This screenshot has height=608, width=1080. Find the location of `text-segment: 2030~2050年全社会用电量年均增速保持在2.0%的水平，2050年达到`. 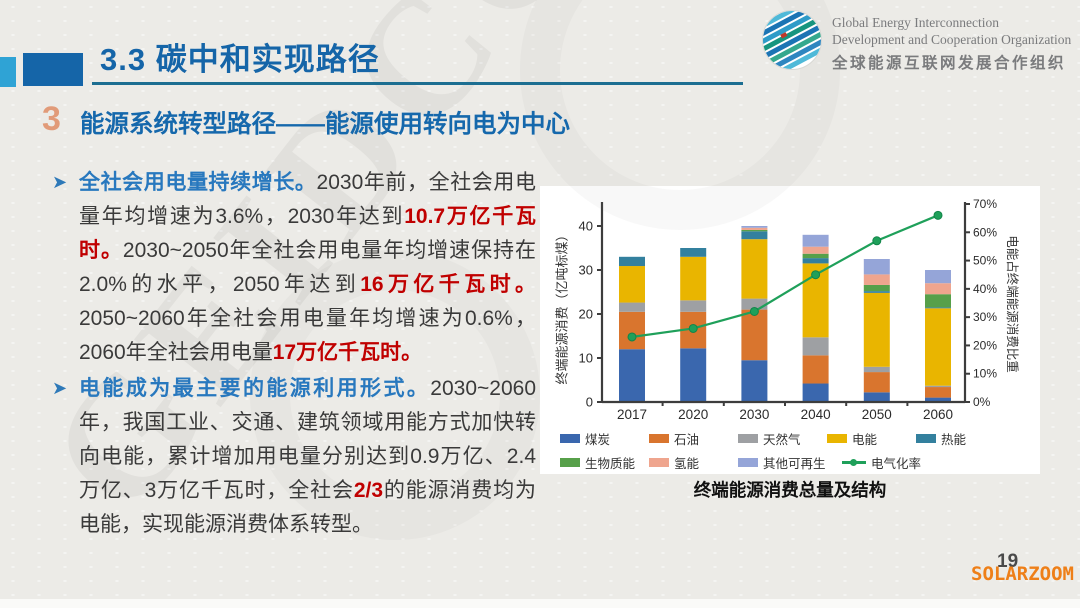

text-segment: 2030~2050年全社会用电量年均增速保持在2.0%的水平，2050年达到 is located at coordinates (308, 267).